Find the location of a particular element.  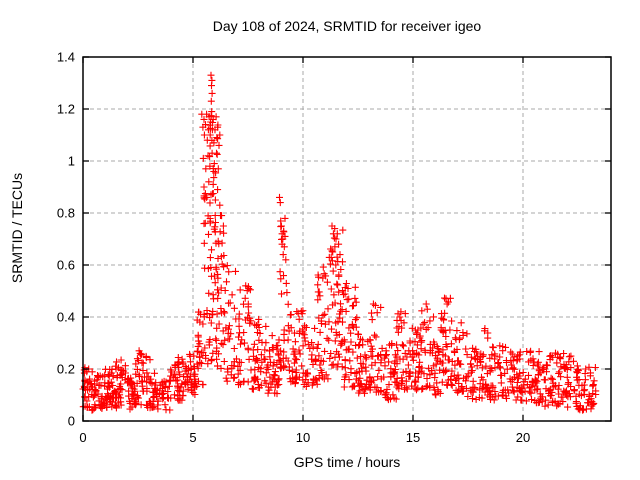

y-tick-label: 0.4 is located at coordinates (66, 317).